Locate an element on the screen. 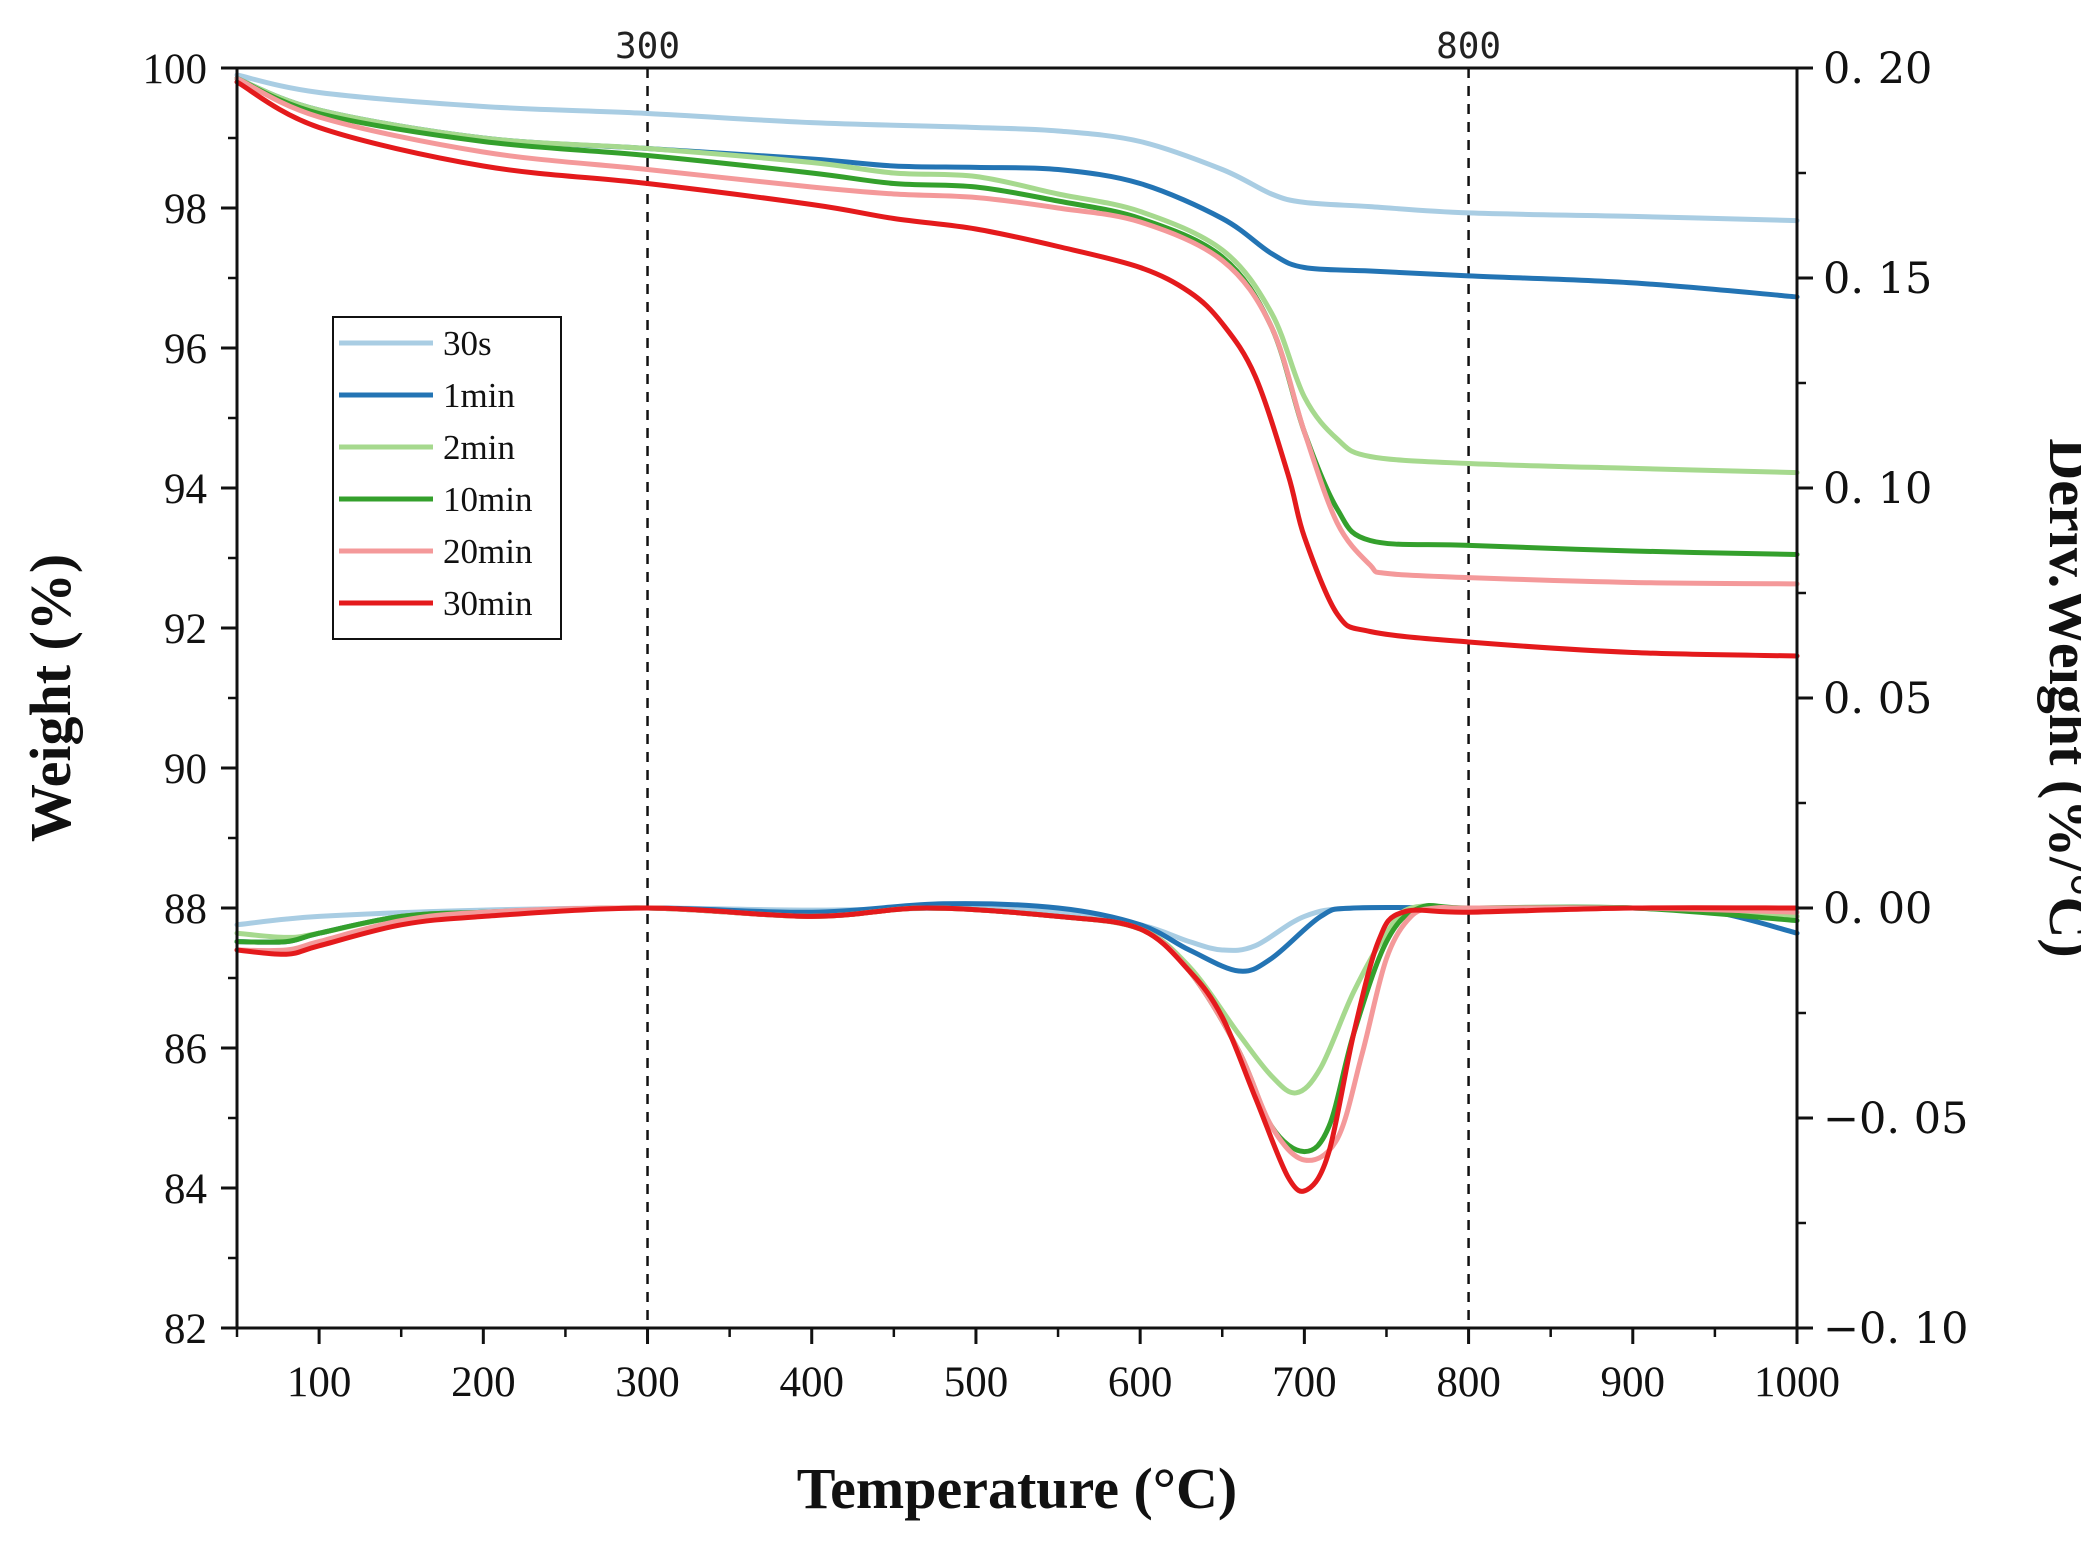 The height and width of the screenshot is (1550, 2081). y-tick-label: 86 is located at coordinates (185, 1049).